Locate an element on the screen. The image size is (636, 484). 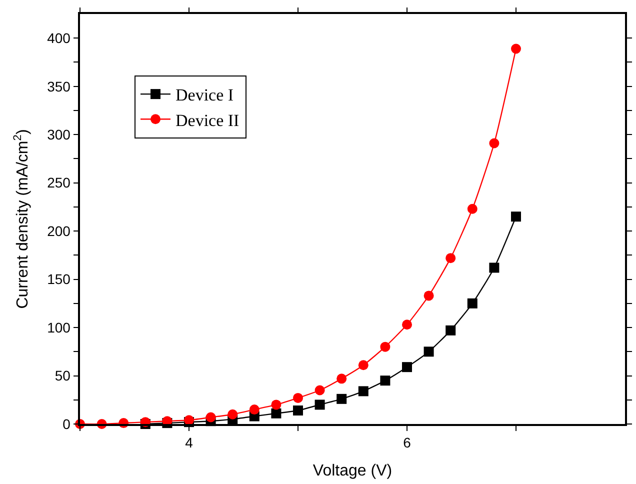
y-tick-label: 350 is located at coordinates (59, 86).